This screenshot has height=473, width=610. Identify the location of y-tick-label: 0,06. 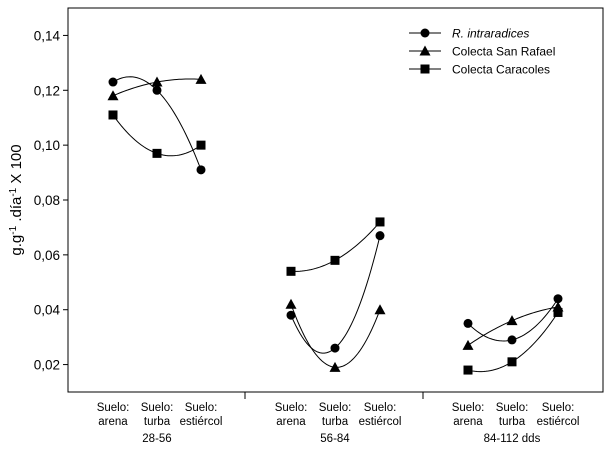
(47, 255).